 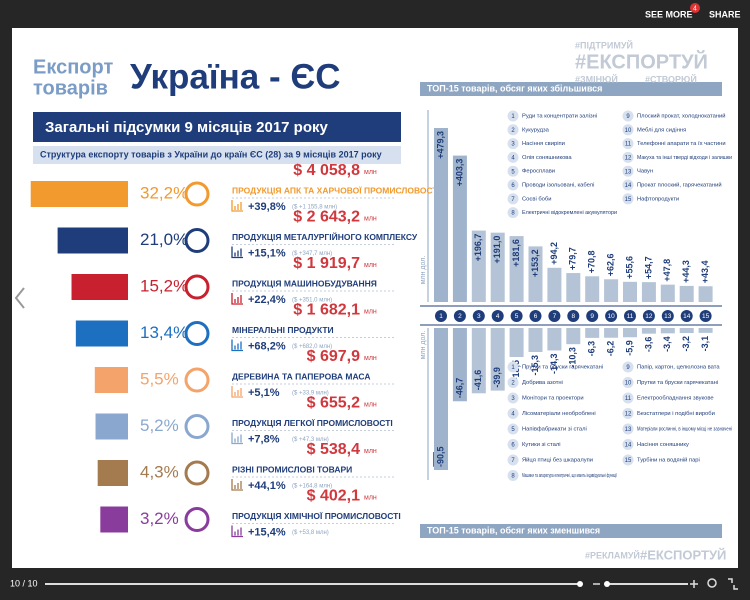 What do you see at coordinates (478, 248) in the screenshot?
I see `value-label: +196,7` at bounding box center [478, 248].